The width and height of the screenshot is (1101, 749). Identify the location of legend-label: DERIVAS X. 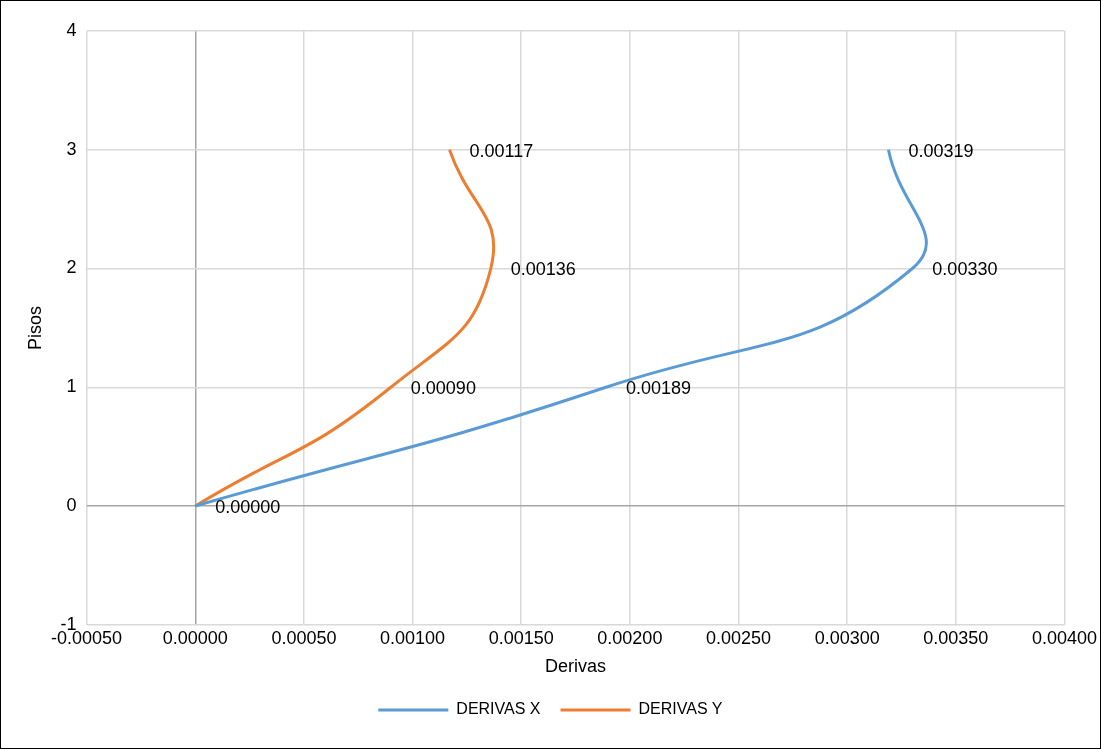
(498, 709).